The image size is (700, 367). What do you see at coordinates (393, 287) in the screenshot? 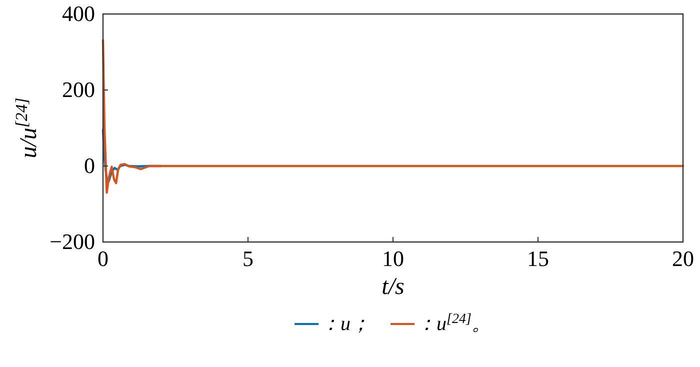
I see `x-axis-title: t/s` at bounding box center [393, 287].